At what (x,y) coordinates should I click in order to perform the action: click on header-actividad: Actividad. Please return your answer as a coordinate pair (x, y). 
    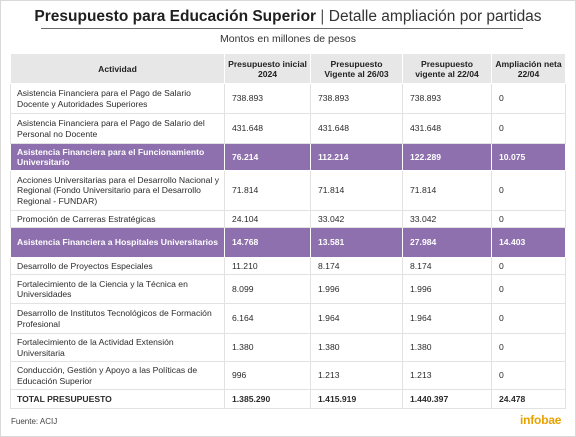
    Looking at the image, I should click on (117, 68).